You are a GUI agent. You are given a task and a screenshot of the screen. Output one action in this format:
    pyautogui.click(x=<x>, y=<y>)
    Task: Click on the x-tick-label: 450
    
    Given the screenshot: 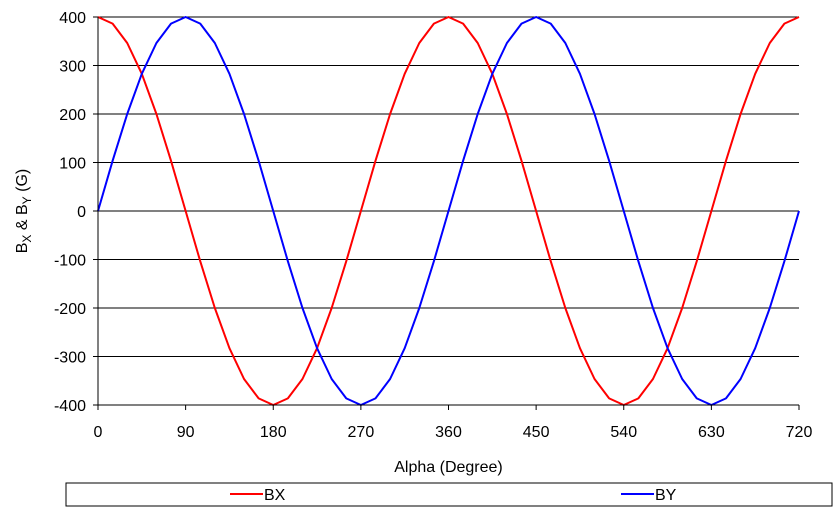 What is the action you would take?
    pyautogui.click(x=536, y=432)
    